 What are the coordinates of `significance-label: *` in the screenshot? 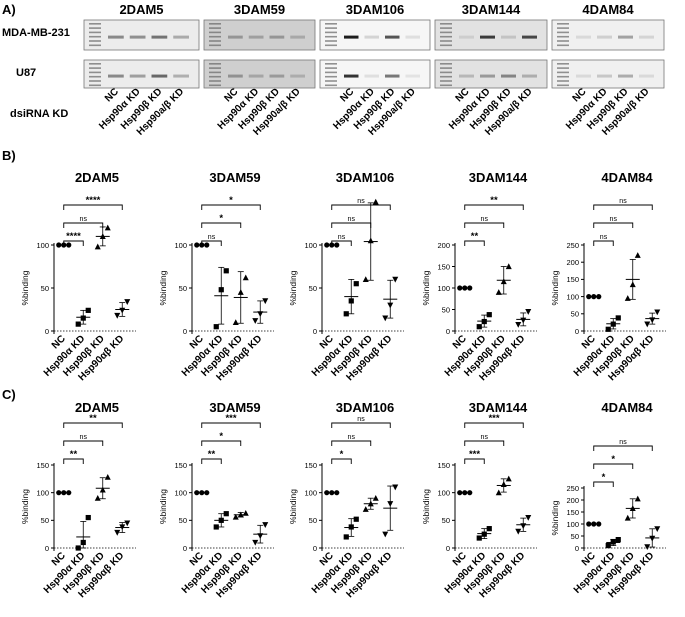 It's located at (342, 454).